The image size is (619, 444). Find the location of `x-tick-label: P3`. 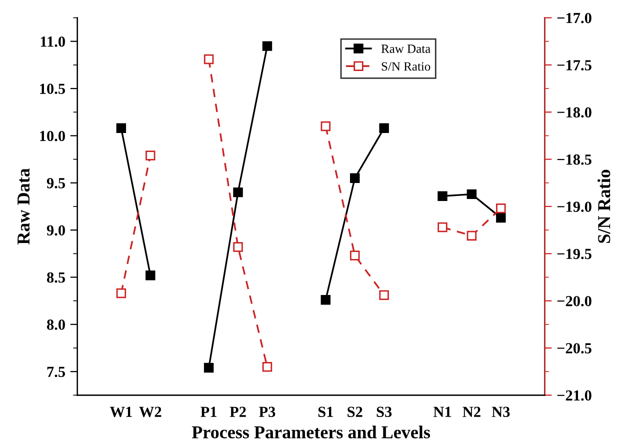

x-tick-label: P3 is located at coordinates (267, 412).